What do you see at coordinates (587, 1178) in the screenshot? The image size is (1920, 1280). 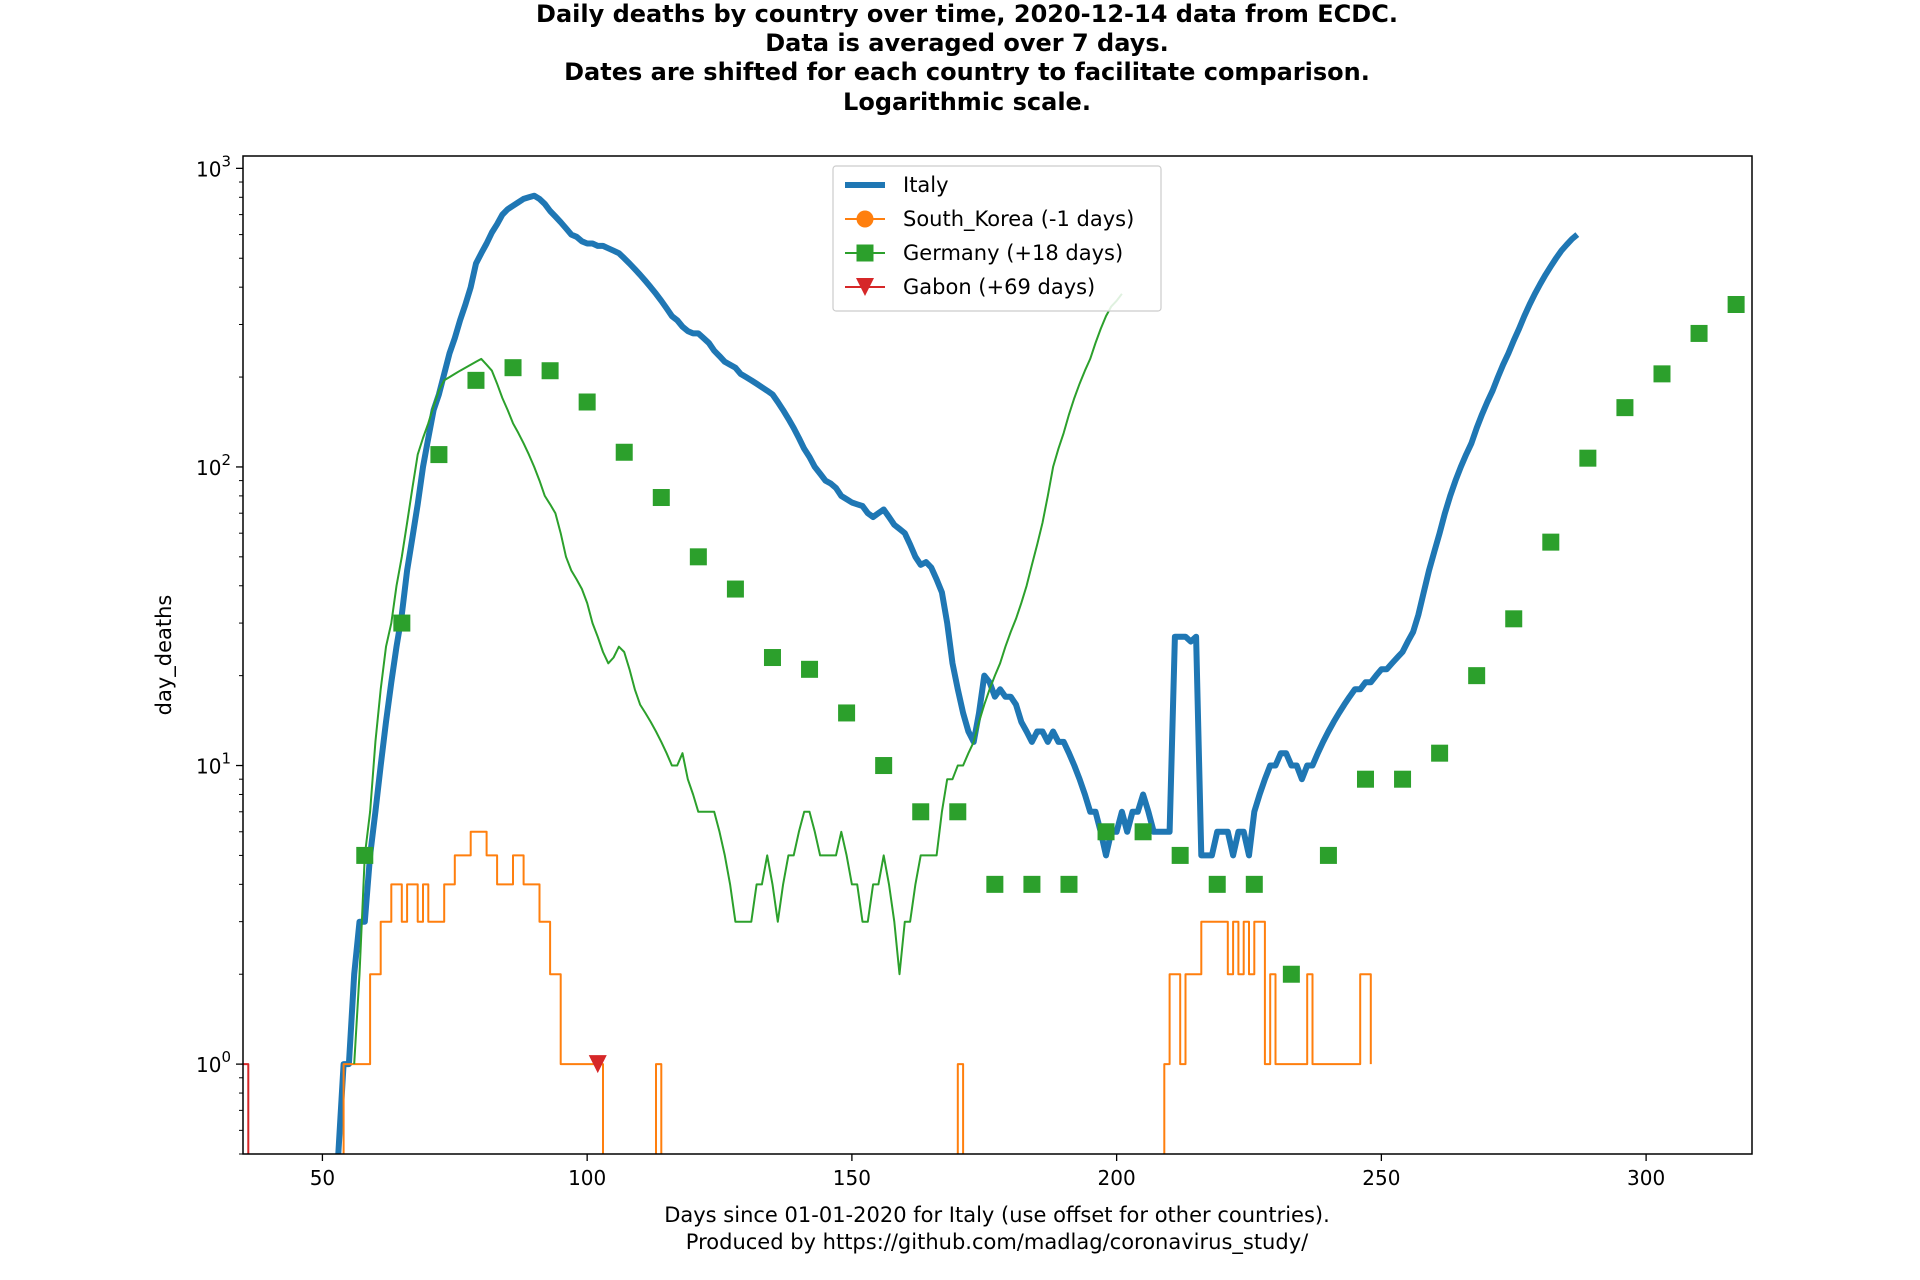 I see `x-tick-label-1: 100` at bounding box center [587, 1178].